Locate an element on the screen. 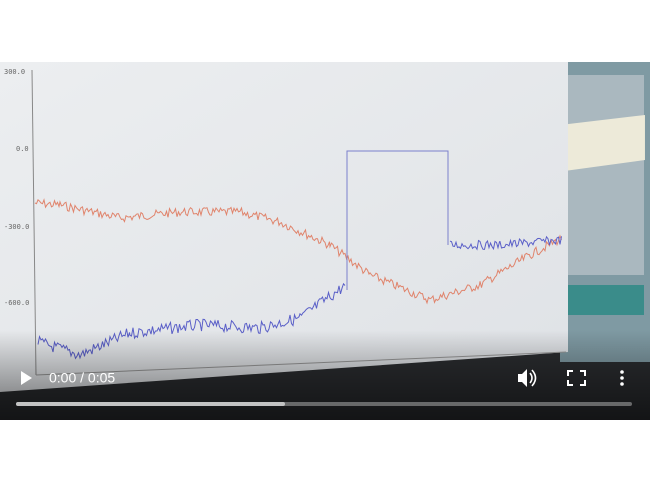 Image resolution: width=650 pixels, height=487 pixels. volume-button is located at coordinates (527, 378).